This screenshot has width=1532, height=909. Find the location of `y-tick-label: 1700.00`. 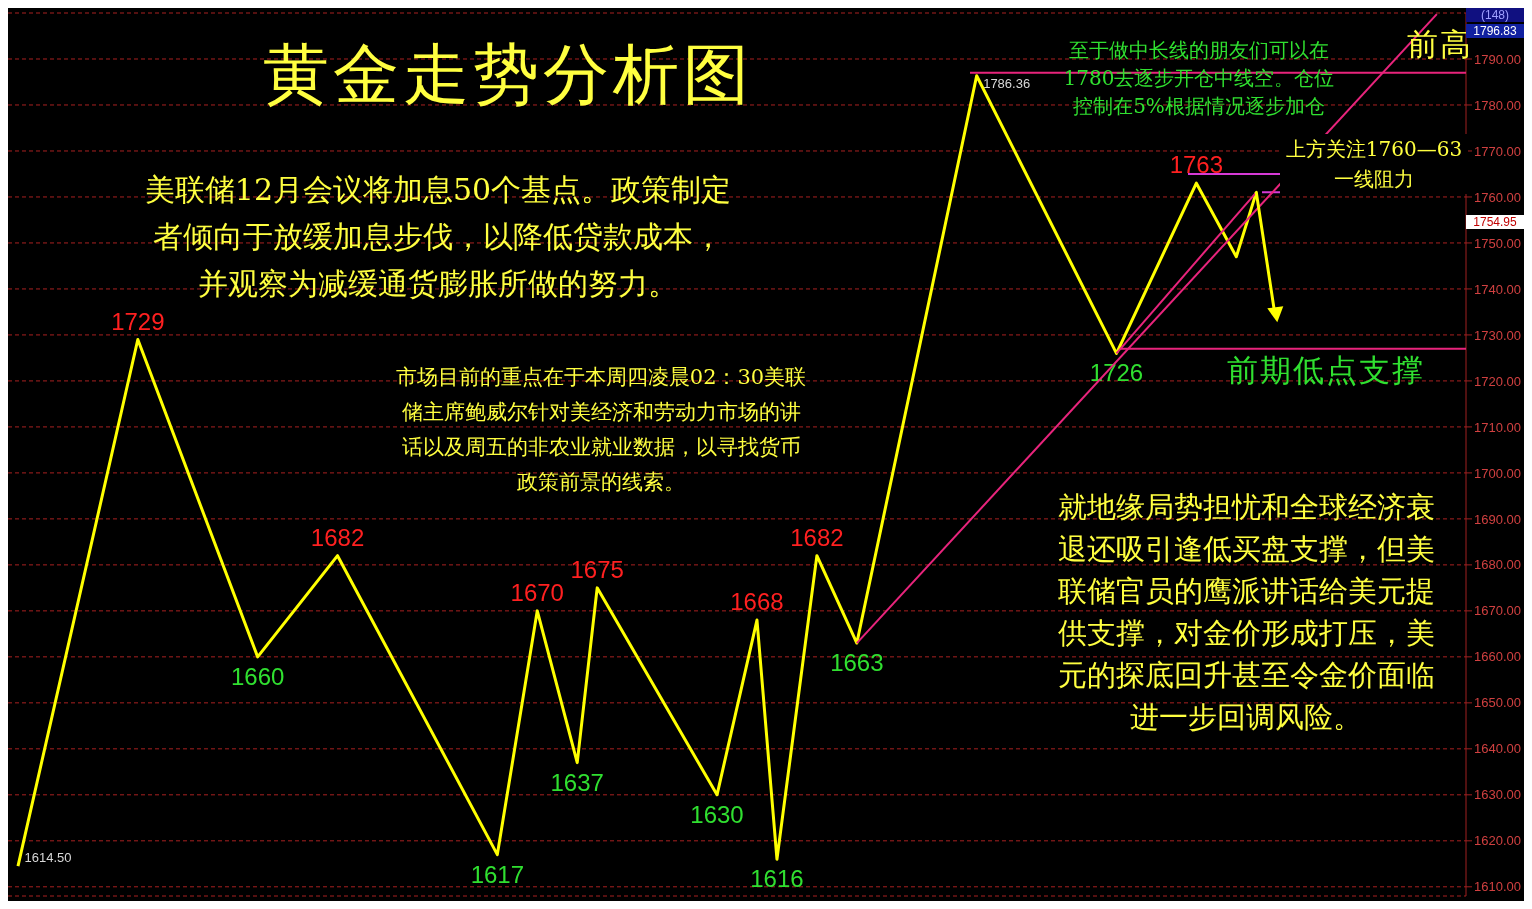

y-tick-label: 1700.00 is located at coordinates (1497, 473).